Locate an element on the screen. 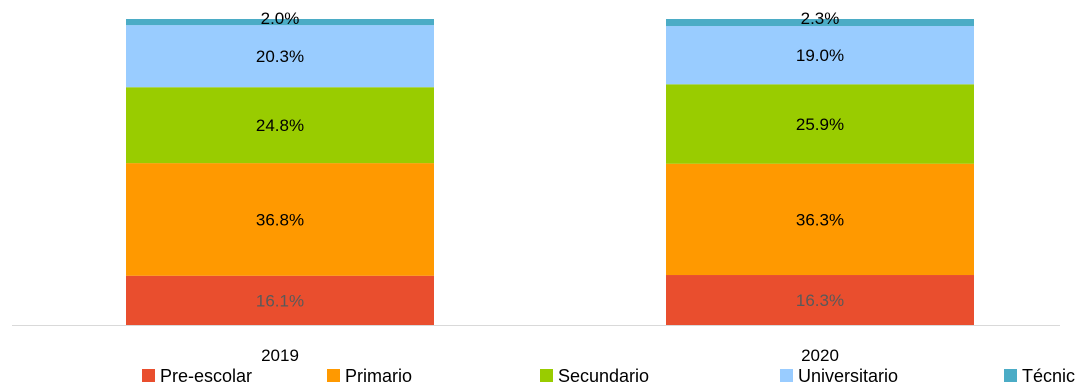 The image size is (1075, 392). data-label-2020-1: 36.3% is located at coordinates (820, 219).